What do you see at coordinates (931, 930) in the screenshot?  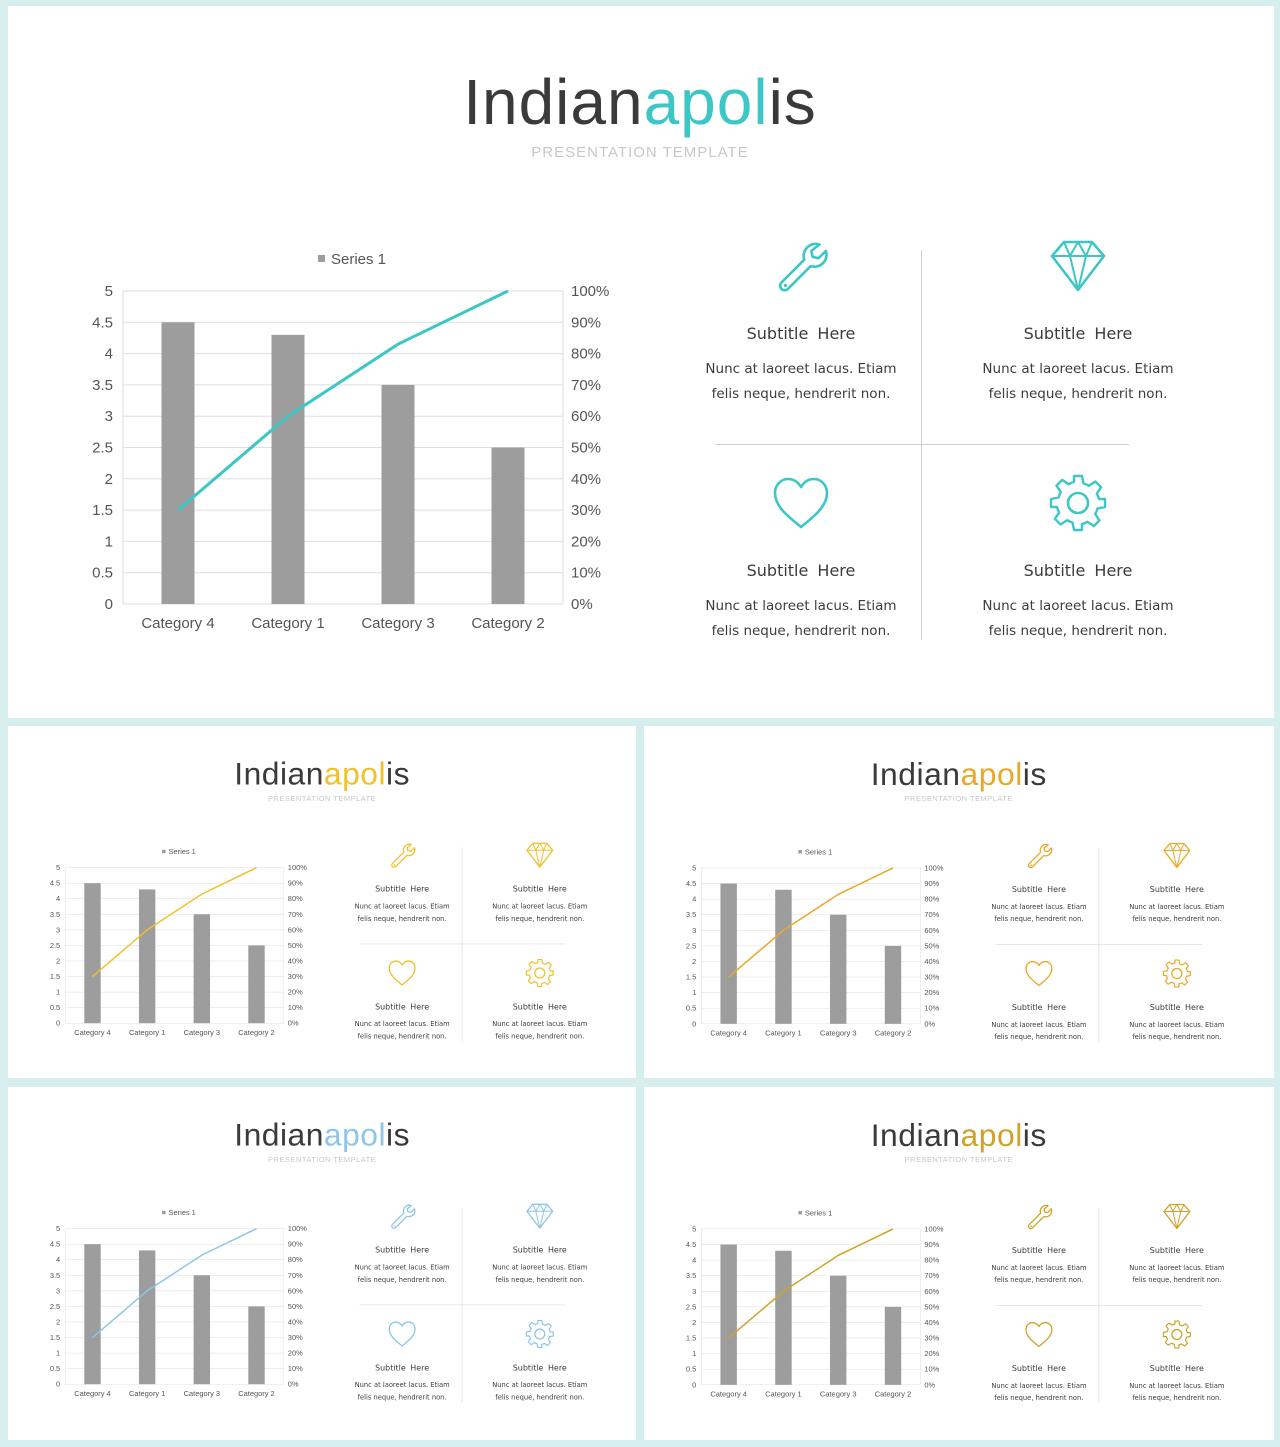 I see `y2-tick-label: 60%` at bounding box center [931, 930].